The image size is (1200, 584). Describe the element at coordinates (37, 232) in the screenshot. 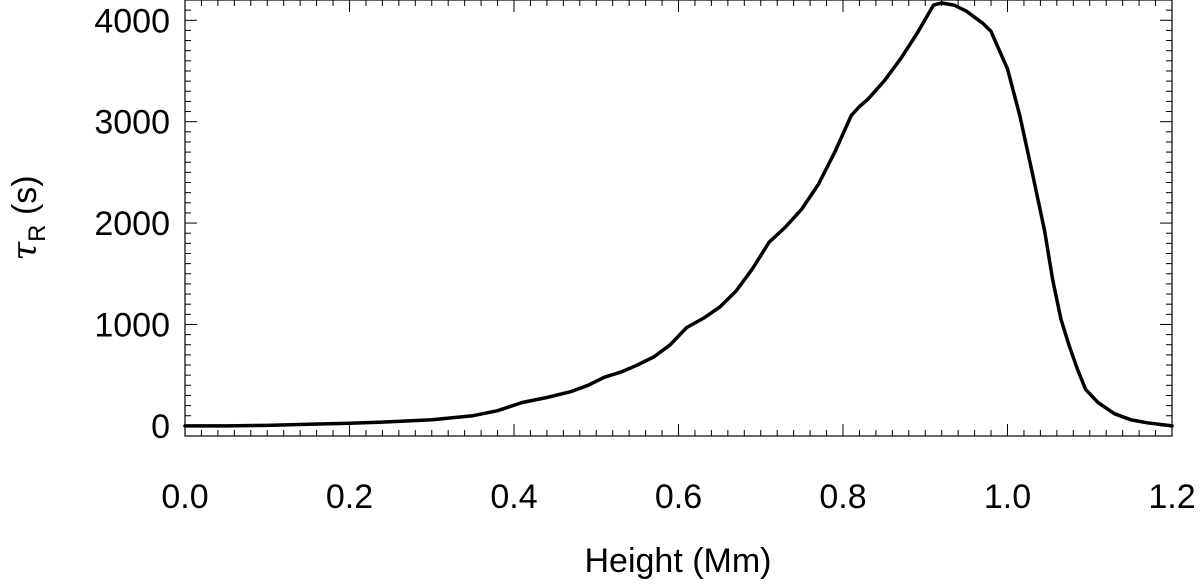

I see `y-axis-subscript: R` at that location.